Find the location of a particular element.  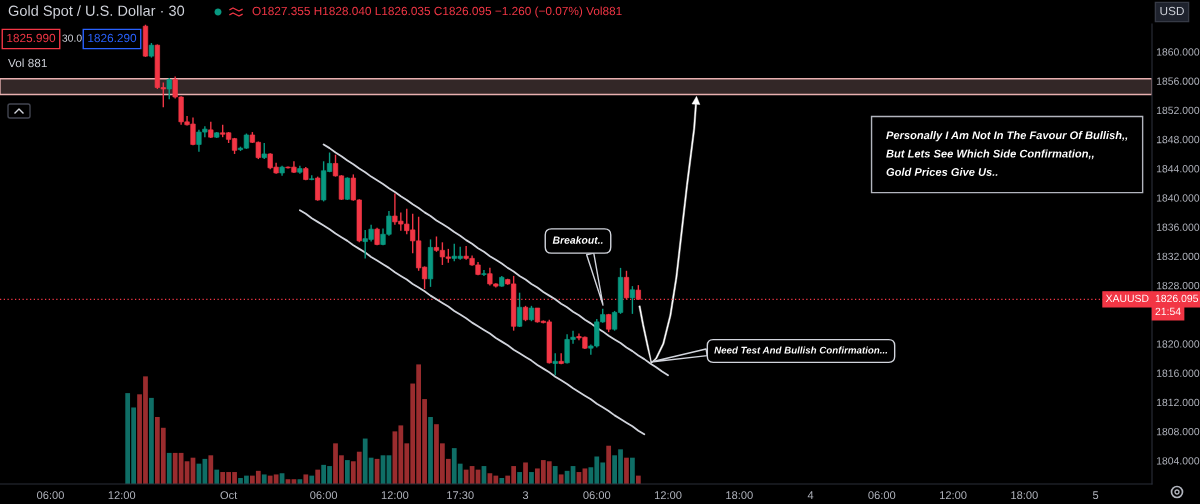

annotation: XAUUSD is located at coordinates (1127, 298).